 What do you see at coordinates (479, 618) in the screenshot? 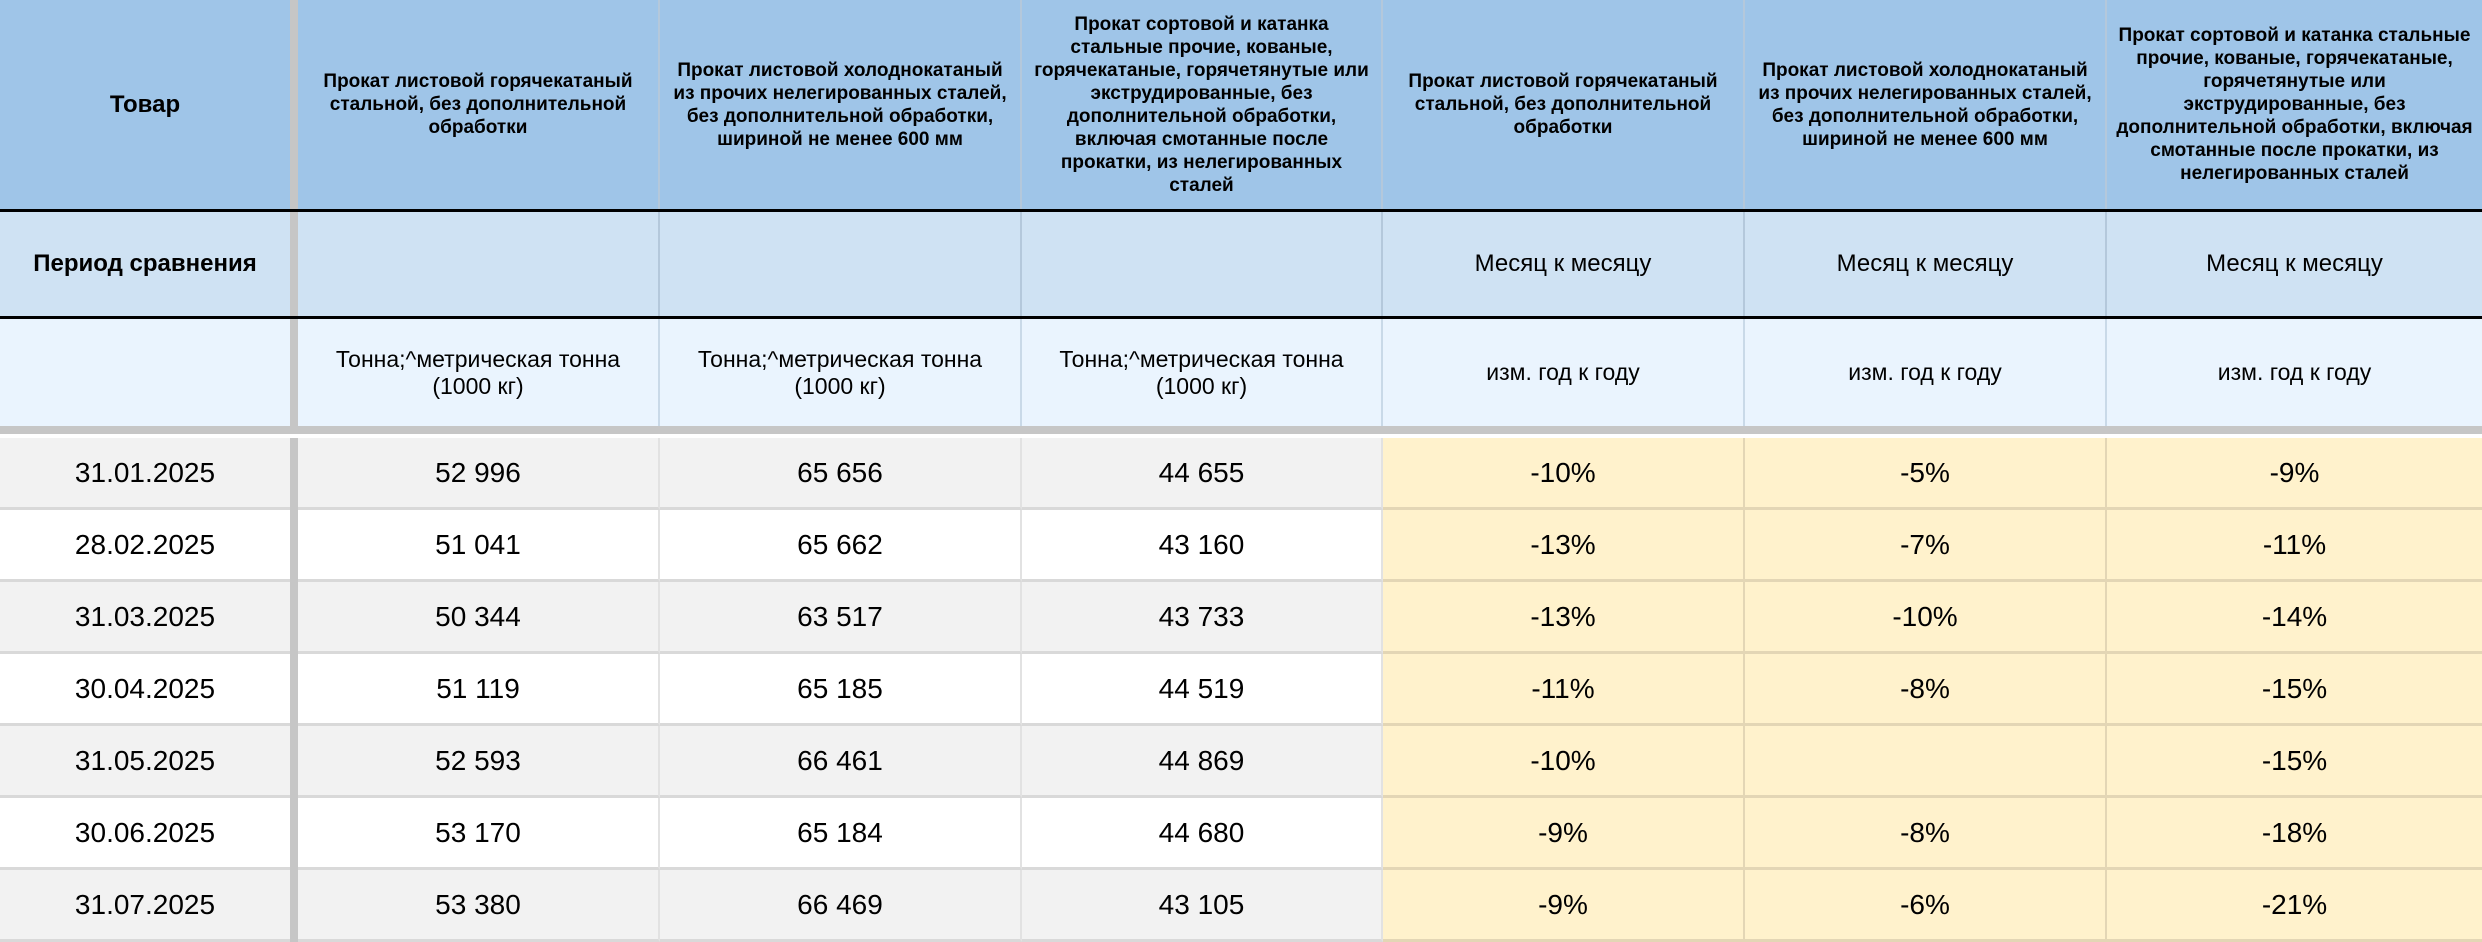
I see `value-cell: 50 344` at bounding box center [479, 618].